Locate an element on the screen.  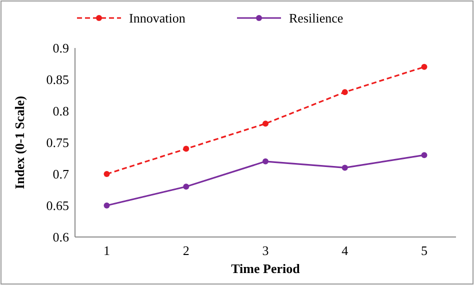
x-tick-label: 3 is located at coordinates (265, 250).